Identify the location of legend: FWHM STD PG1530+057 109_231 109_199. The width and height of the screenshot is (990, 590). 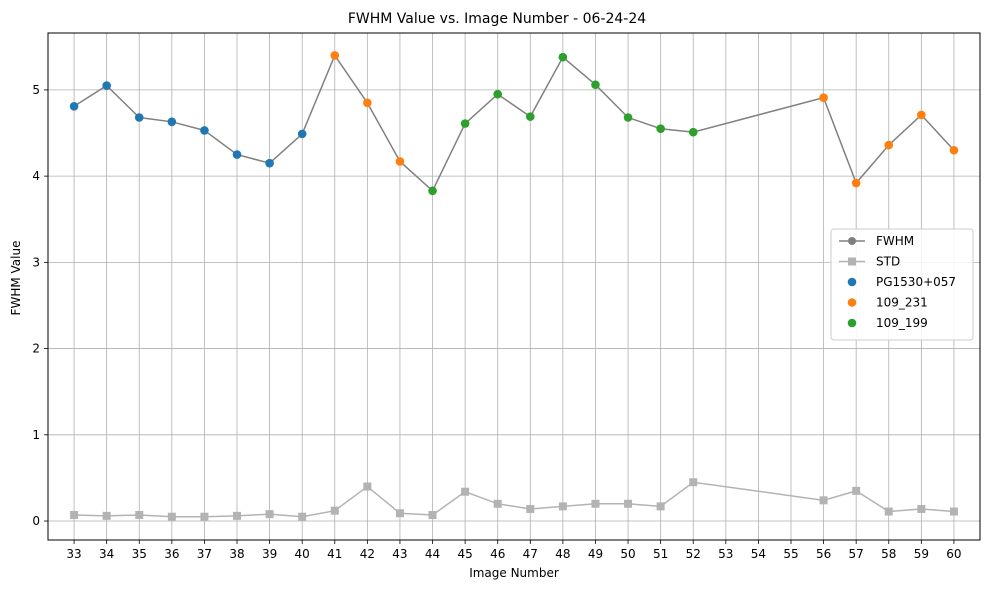
(902, 284).